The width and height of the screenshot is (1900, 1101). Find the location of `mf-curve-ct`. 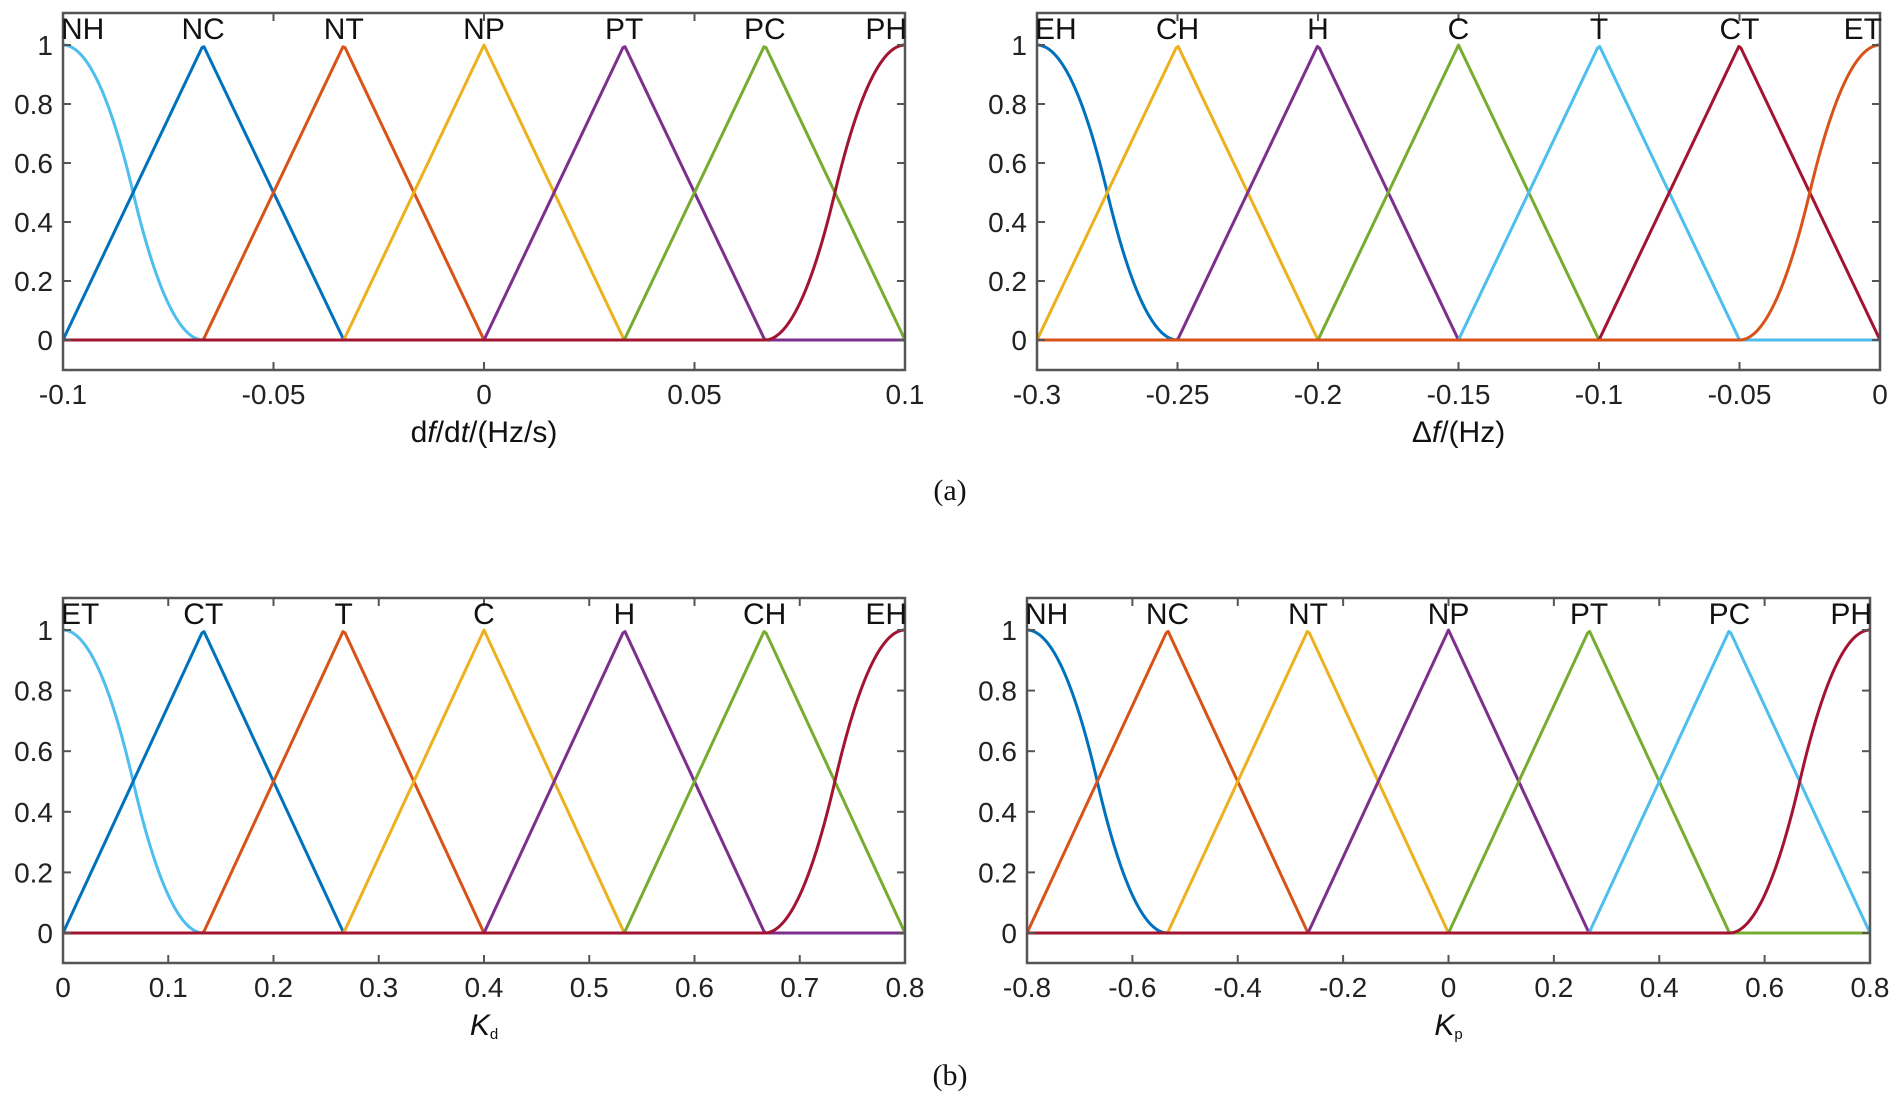

mf-curve-ct is located at coordinates (1459, 193).